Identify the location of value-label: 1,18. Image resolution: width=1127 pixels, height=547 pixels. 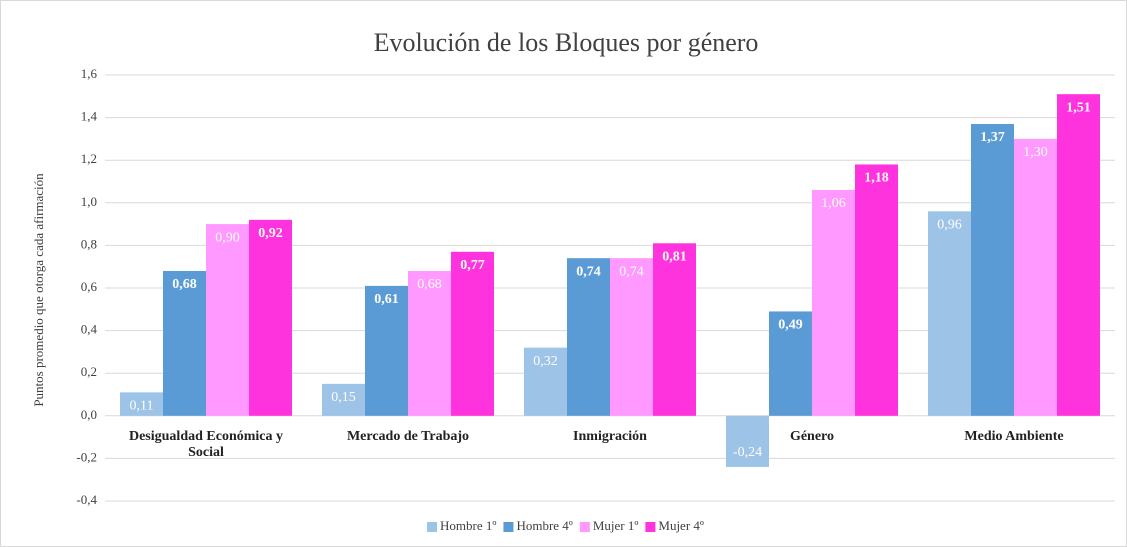
(876, 178).